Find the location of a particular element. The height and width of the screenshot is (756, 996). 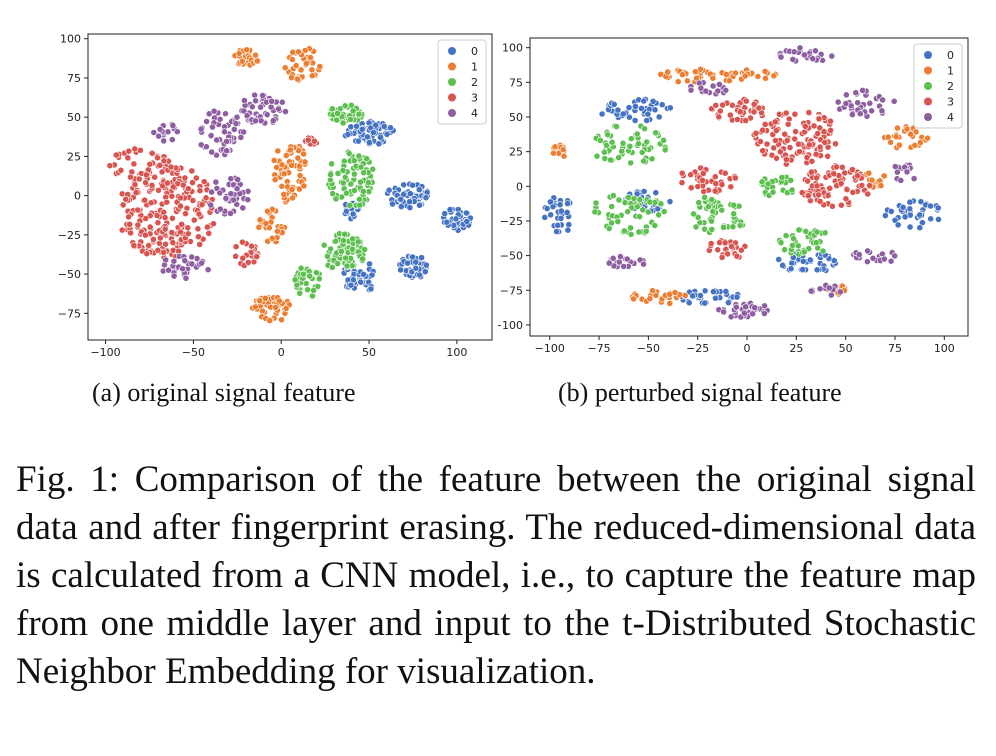

x-tick-label: −25 is located at coordinates (697, 348).